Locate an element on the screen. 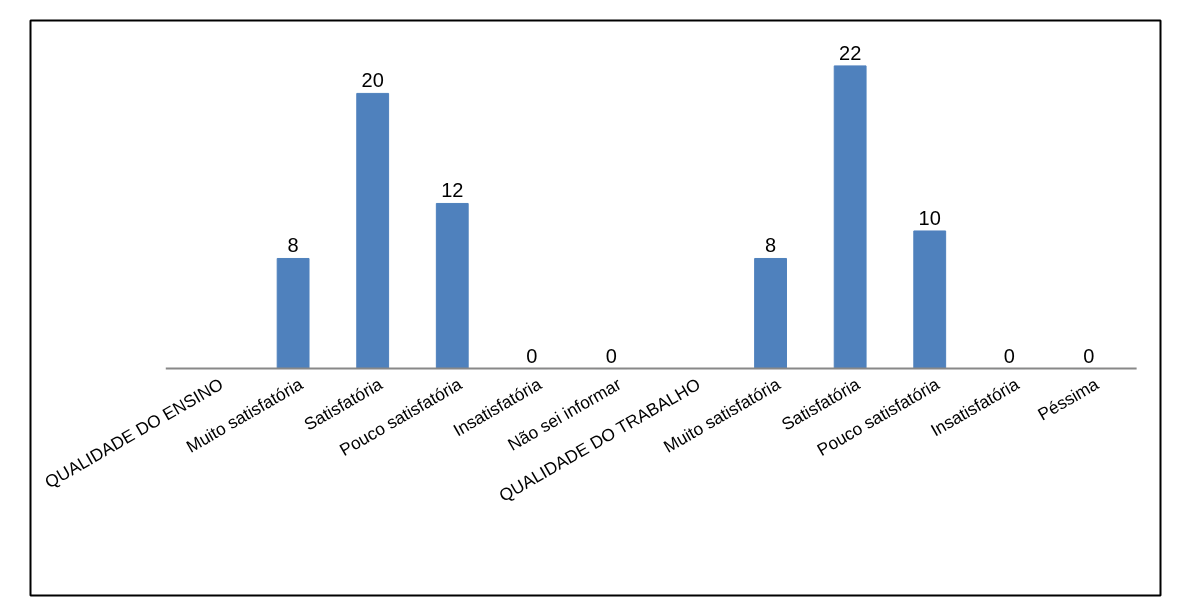 Image resolution: width=1201 pixels, height=610 pixels. data-label: 10 is located at coordinates (929, 217).